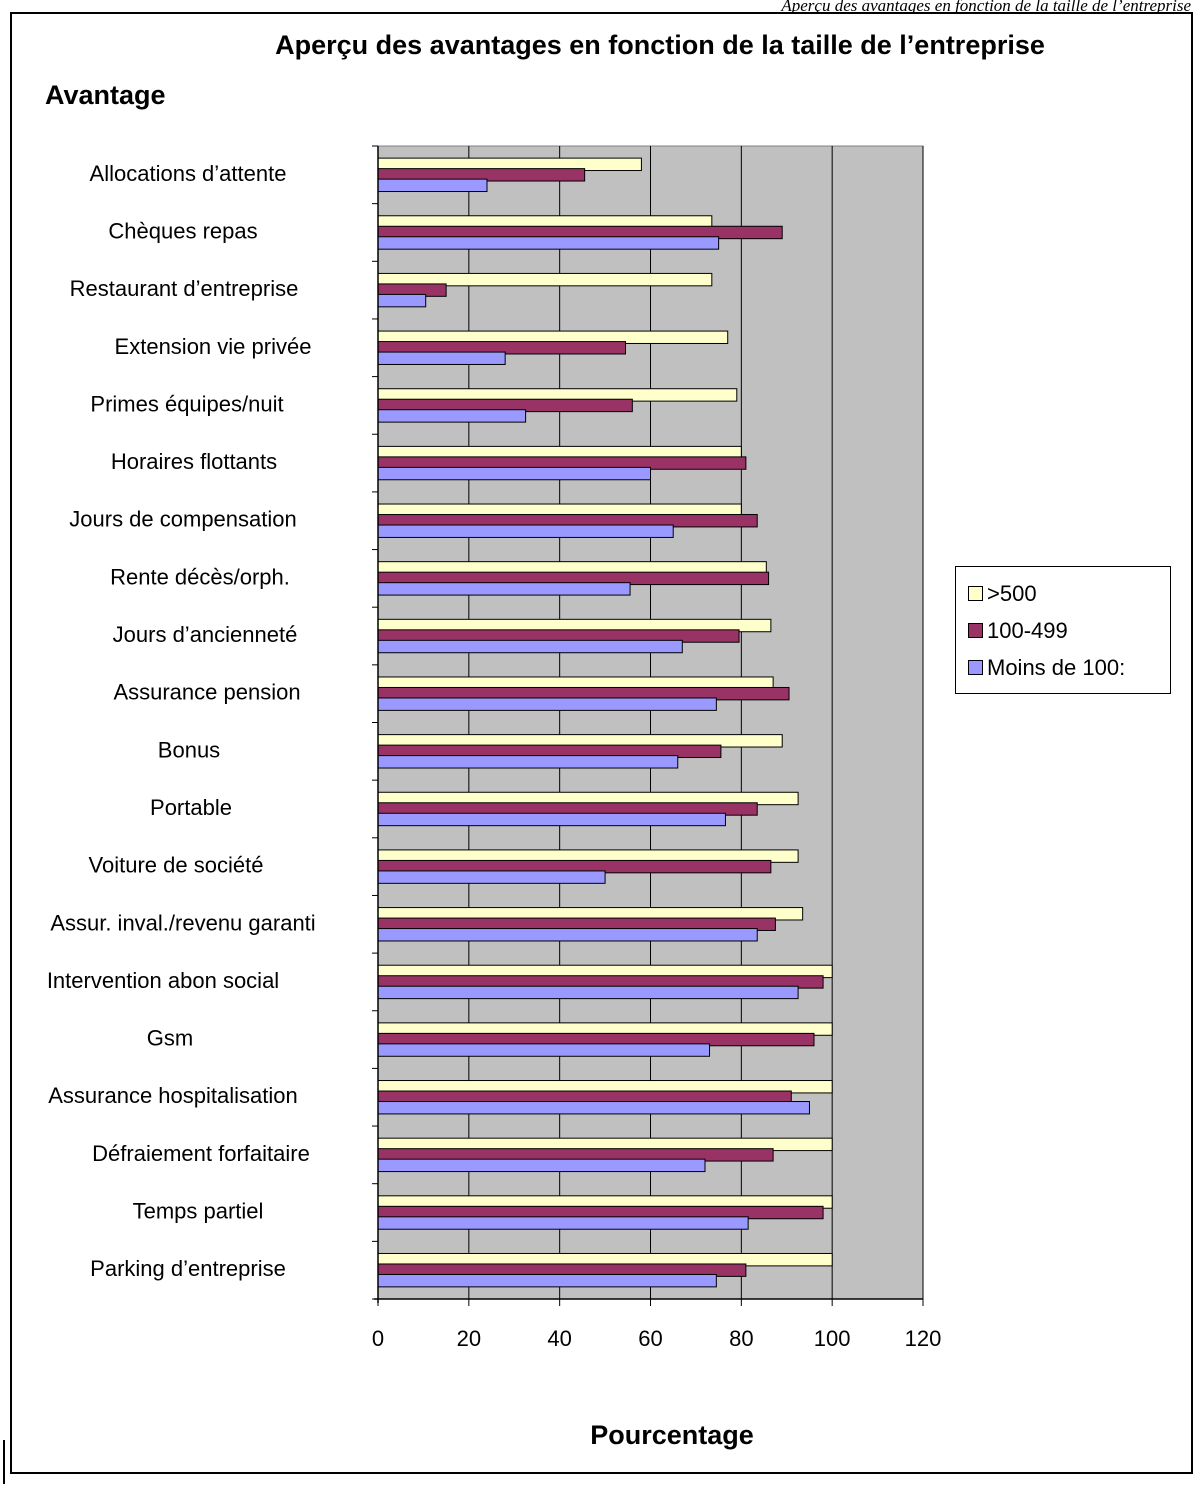 The width and height of the screenshot is (1195, 1485). Describe the element at coordinates (1069, 630) in the screenshot. I see `legend-item: 100-499` at that location.